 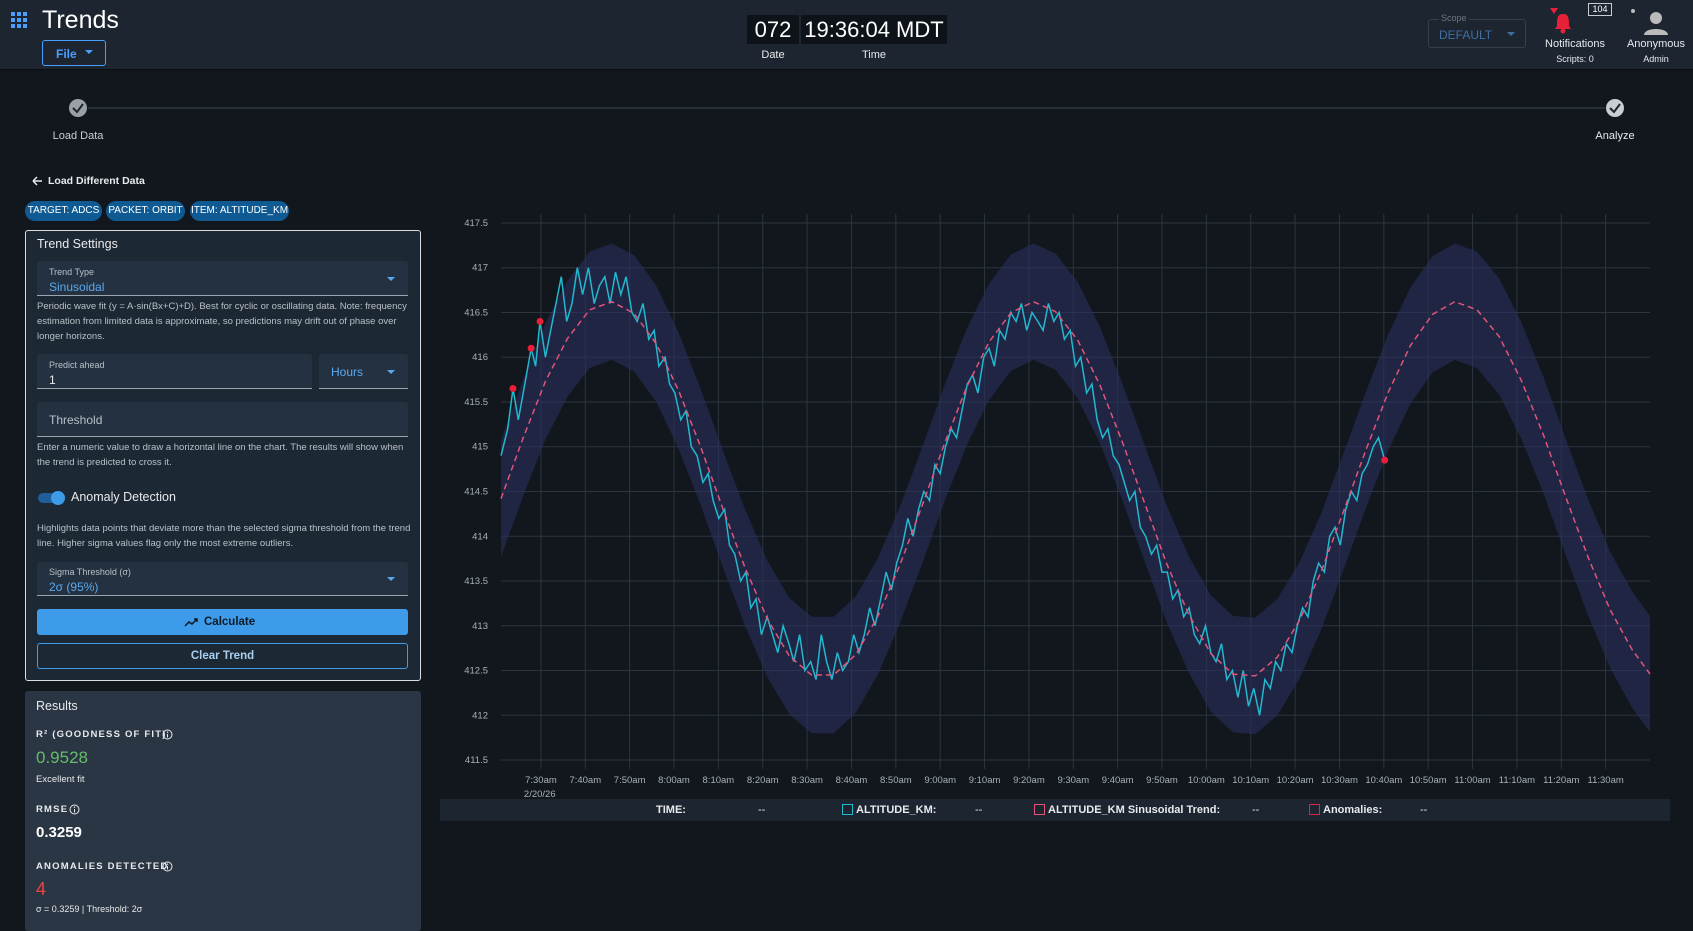 I want to click on metric-label: RMSE, so click(x=52, y=809).